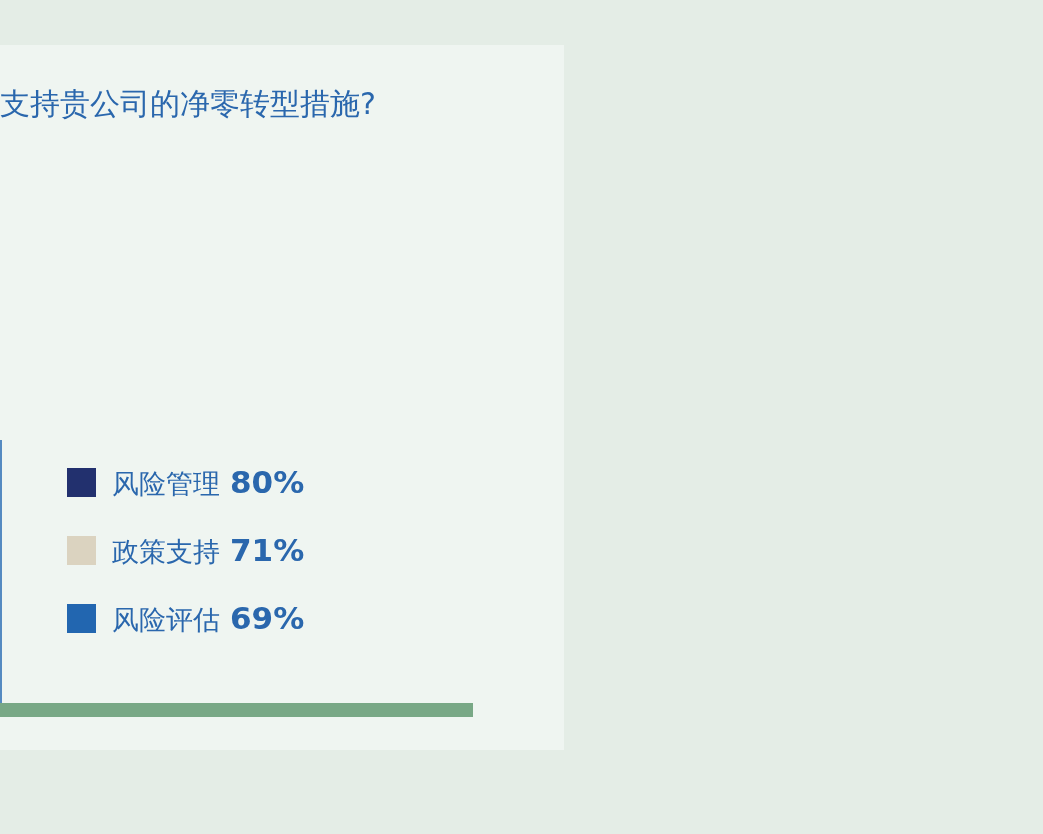 This screenshot has height=834, width=1043. Describe the element at coordinates (267, 618) in the screenshot. I see `data-label: 69%` at that location.